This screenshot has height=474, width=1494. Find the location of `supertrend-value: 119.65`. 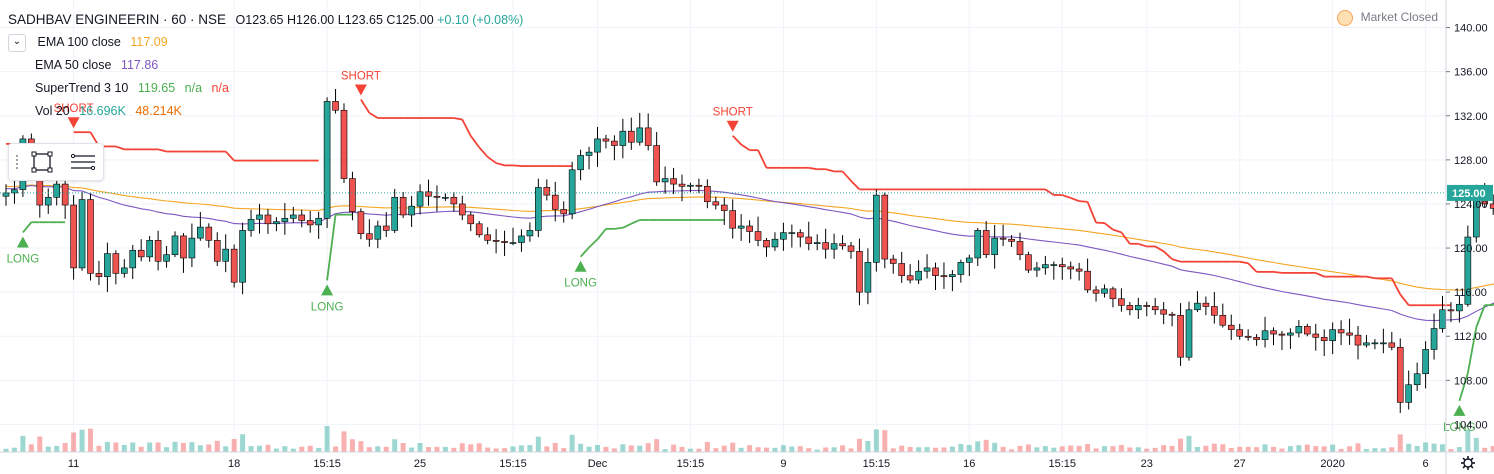

supertrend-value: 119.65 is located at coordinates (156, 88).